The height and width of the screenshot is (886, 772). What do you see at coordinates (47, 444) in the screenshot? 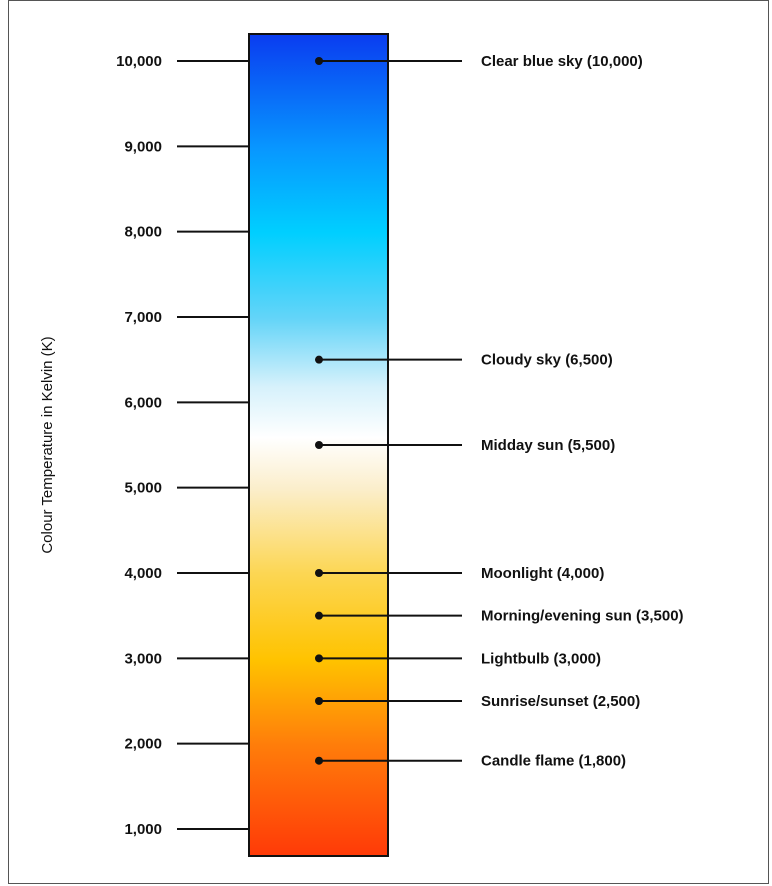
I see `y-axis-title: Colour Temperature in Kelvin (K)` at bounding box center [47, 444].